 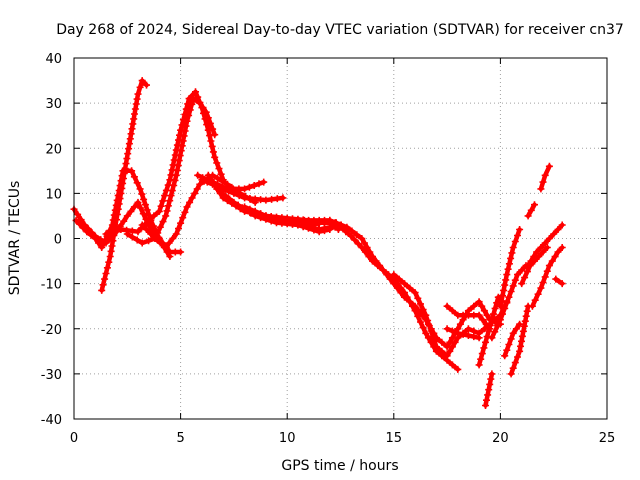 What do you see at coordinates (394, 438) in the screenshot?
I see `x-tick-label: 15` at bounding box center [394, 438].